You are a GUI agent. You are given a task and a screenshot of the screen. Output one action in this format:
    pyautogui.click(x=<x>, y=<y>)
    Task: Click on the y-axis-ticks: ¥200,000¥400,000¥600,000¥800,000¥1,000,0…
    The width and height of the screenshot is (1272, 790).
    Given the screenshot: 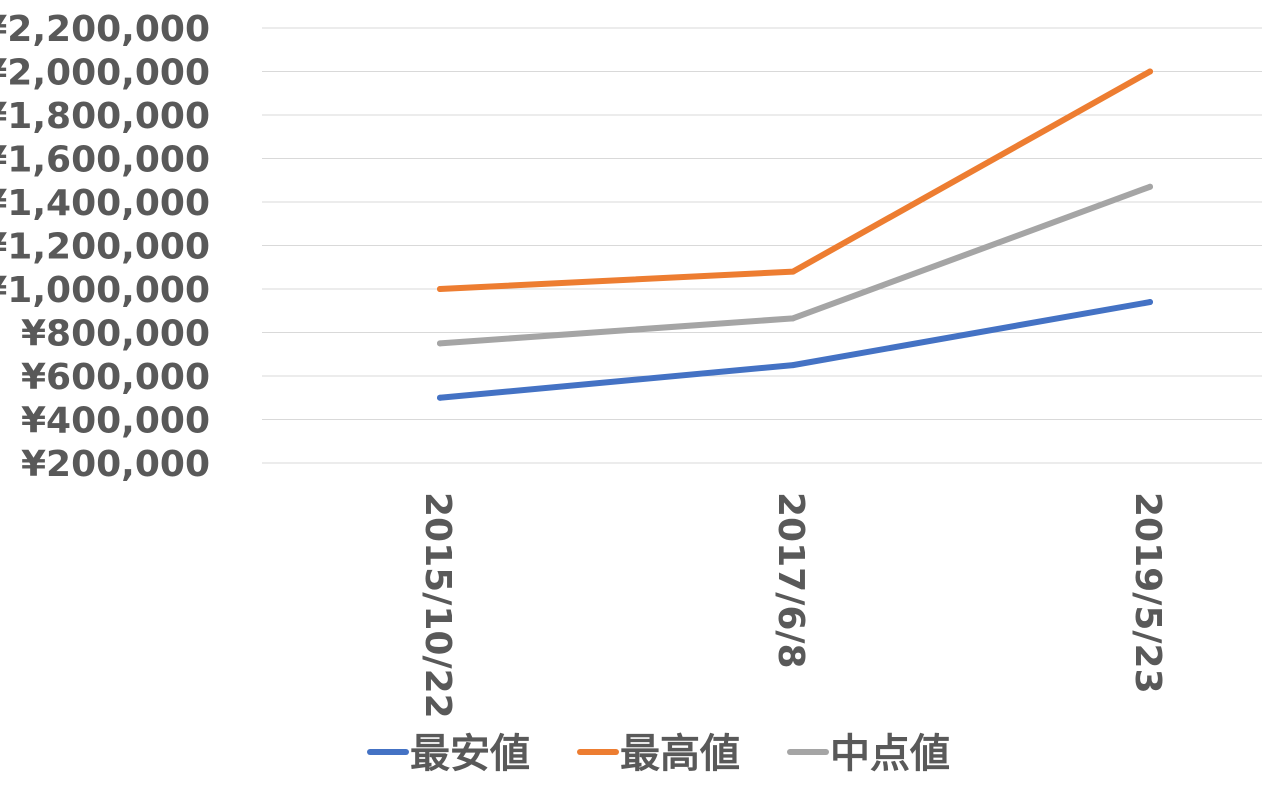 What is the action you would take?
    pyautogui.click(x=105, y=247)
    